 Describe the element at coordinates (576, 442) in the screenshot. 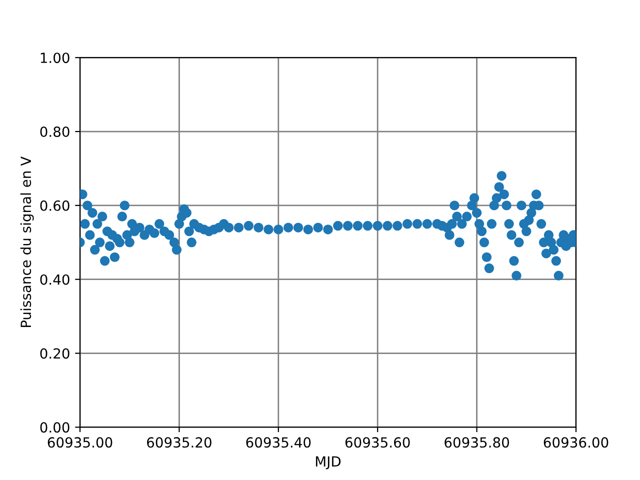

I see `x-tick-label: 60936.00` at that location.